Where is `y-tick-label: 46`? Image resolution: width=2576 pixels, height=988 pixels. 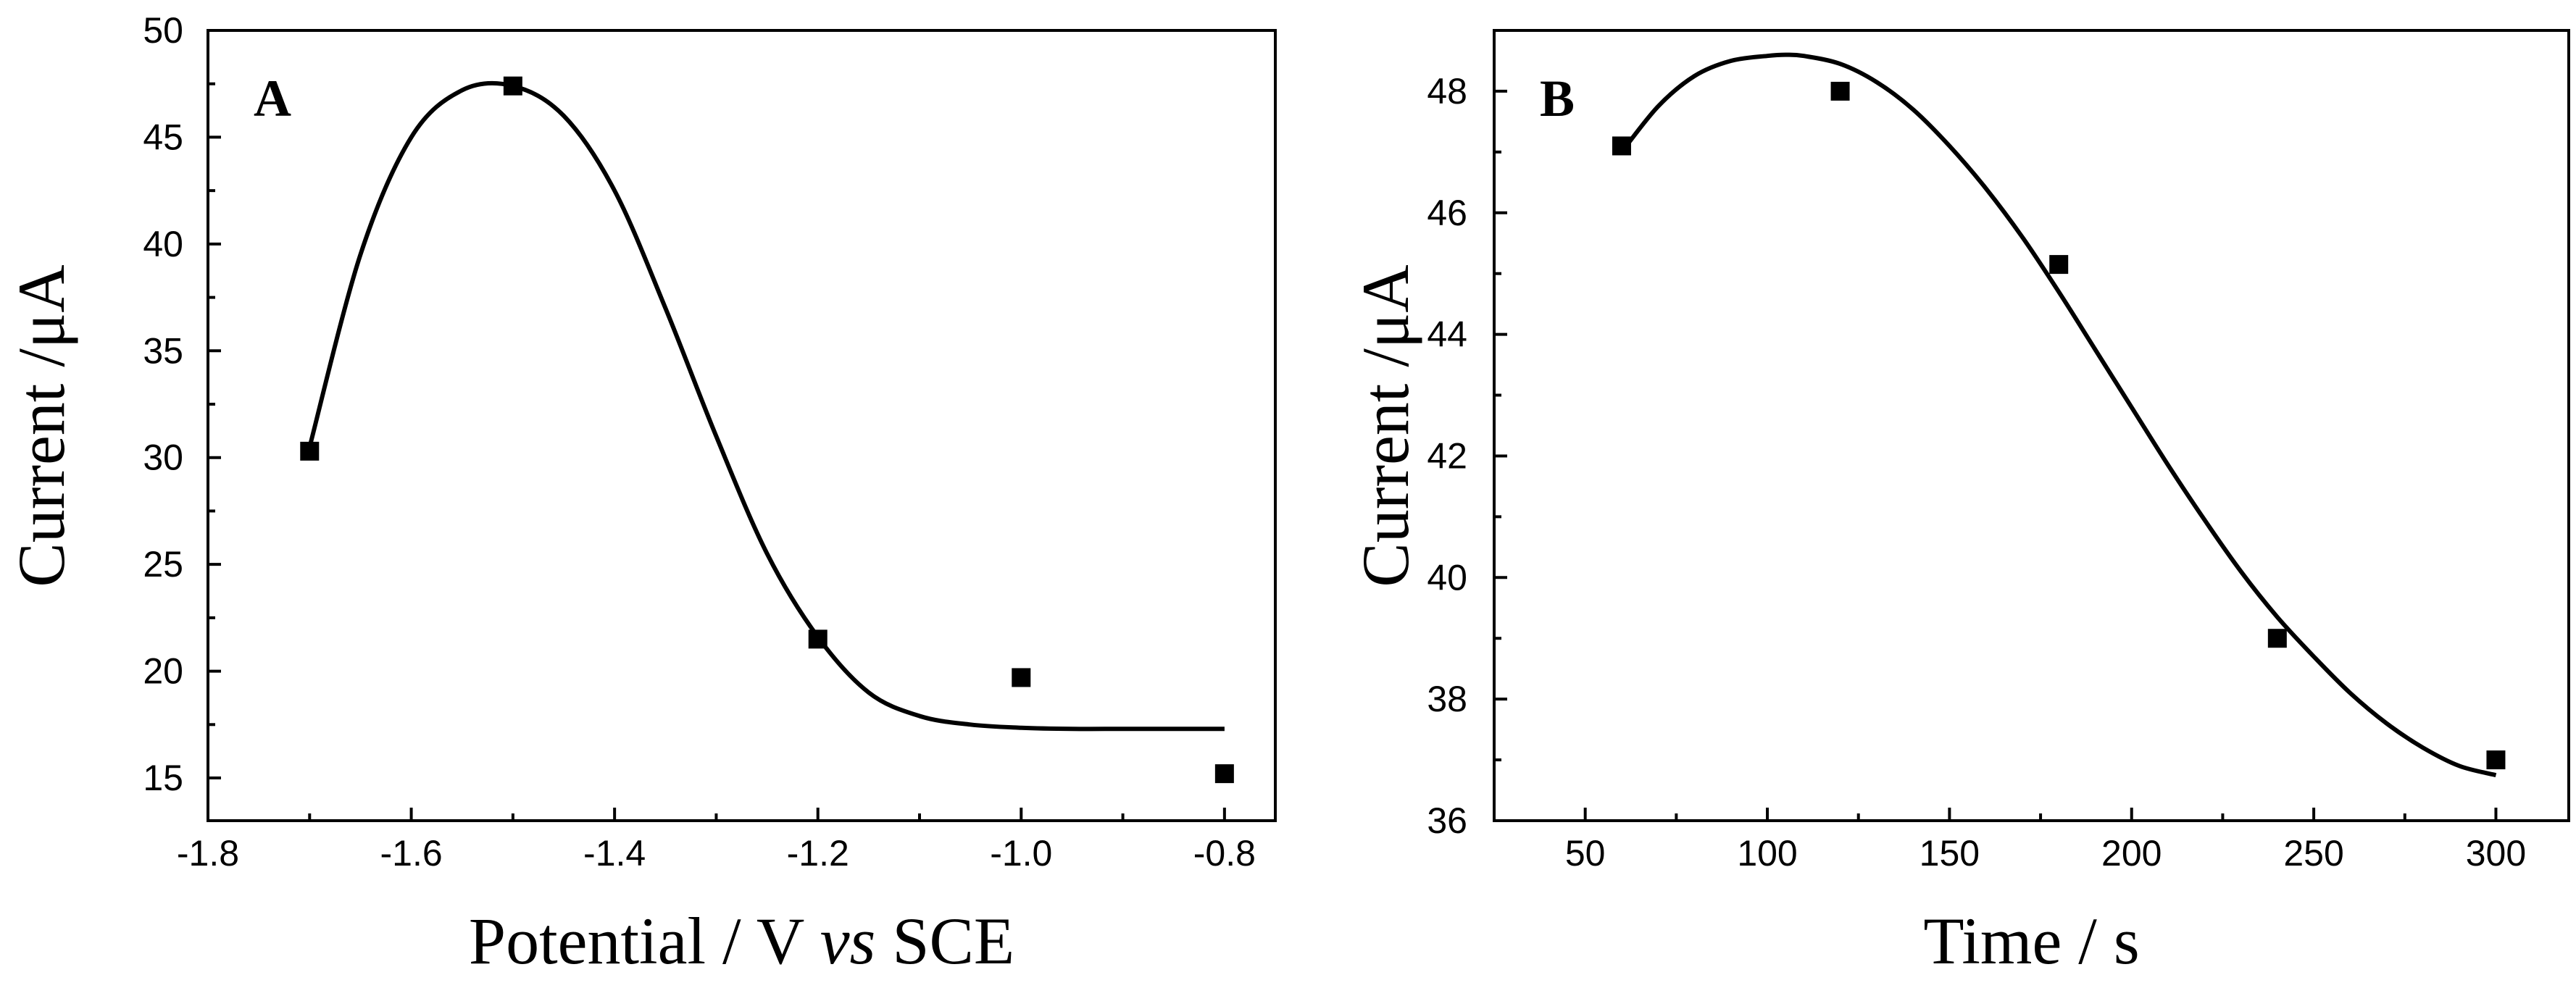
y-tick-label: 46 is located at coordinates (1447, 213).